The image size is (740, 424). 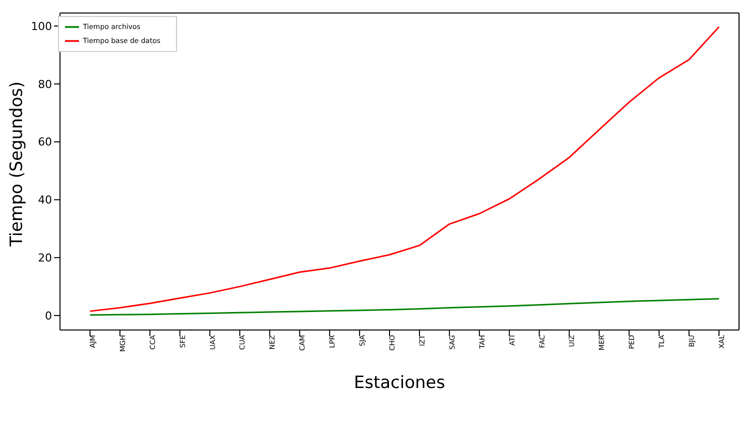 I want to click on y-axis-title: Tiempo (Segundos), so click(x=17, y=164).